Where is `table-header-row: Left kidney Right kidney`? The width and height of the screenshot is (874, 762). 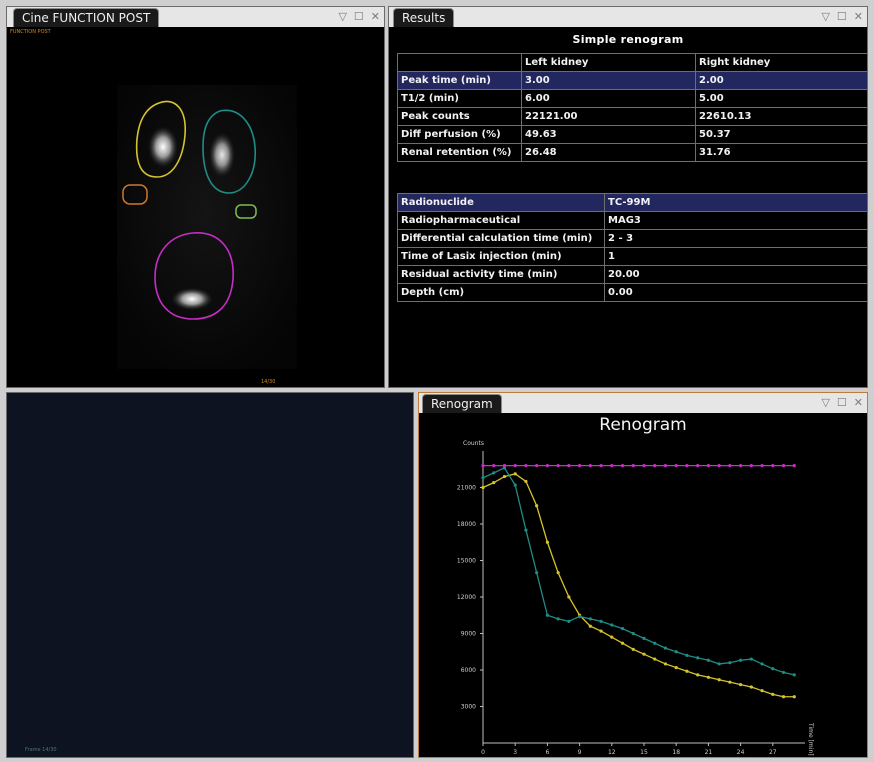 table-header-row: Left kidney Right kidney is located at coordinates (632, 62).